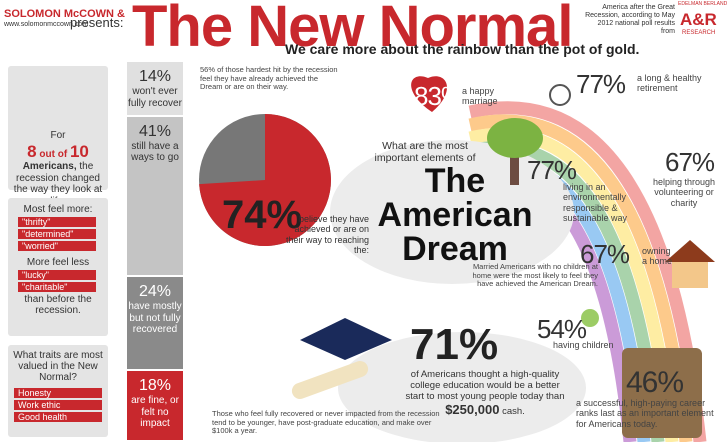 This screenshot has width=728, height=442. What do you see at coordinates (49, 167) in the screenshot?
I see `who: Americans,` at bounding box center [49, 167].